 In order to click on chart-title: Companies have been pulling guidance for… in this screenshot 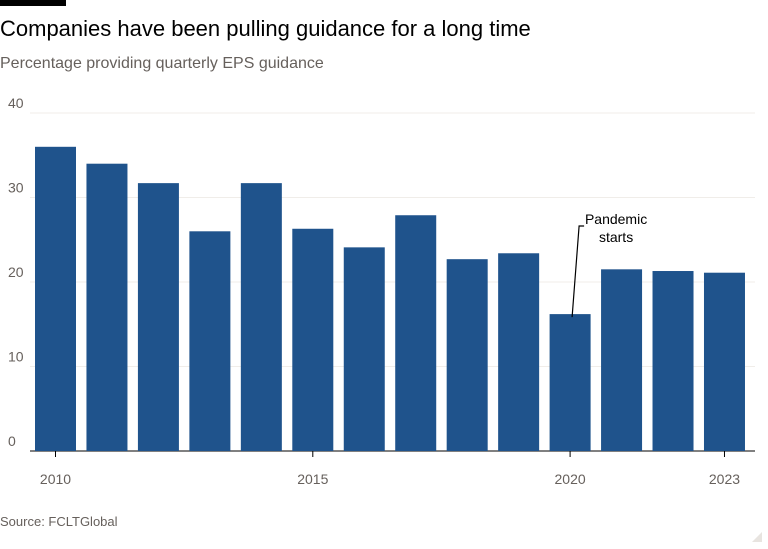, I will do `click(265, 28)`.